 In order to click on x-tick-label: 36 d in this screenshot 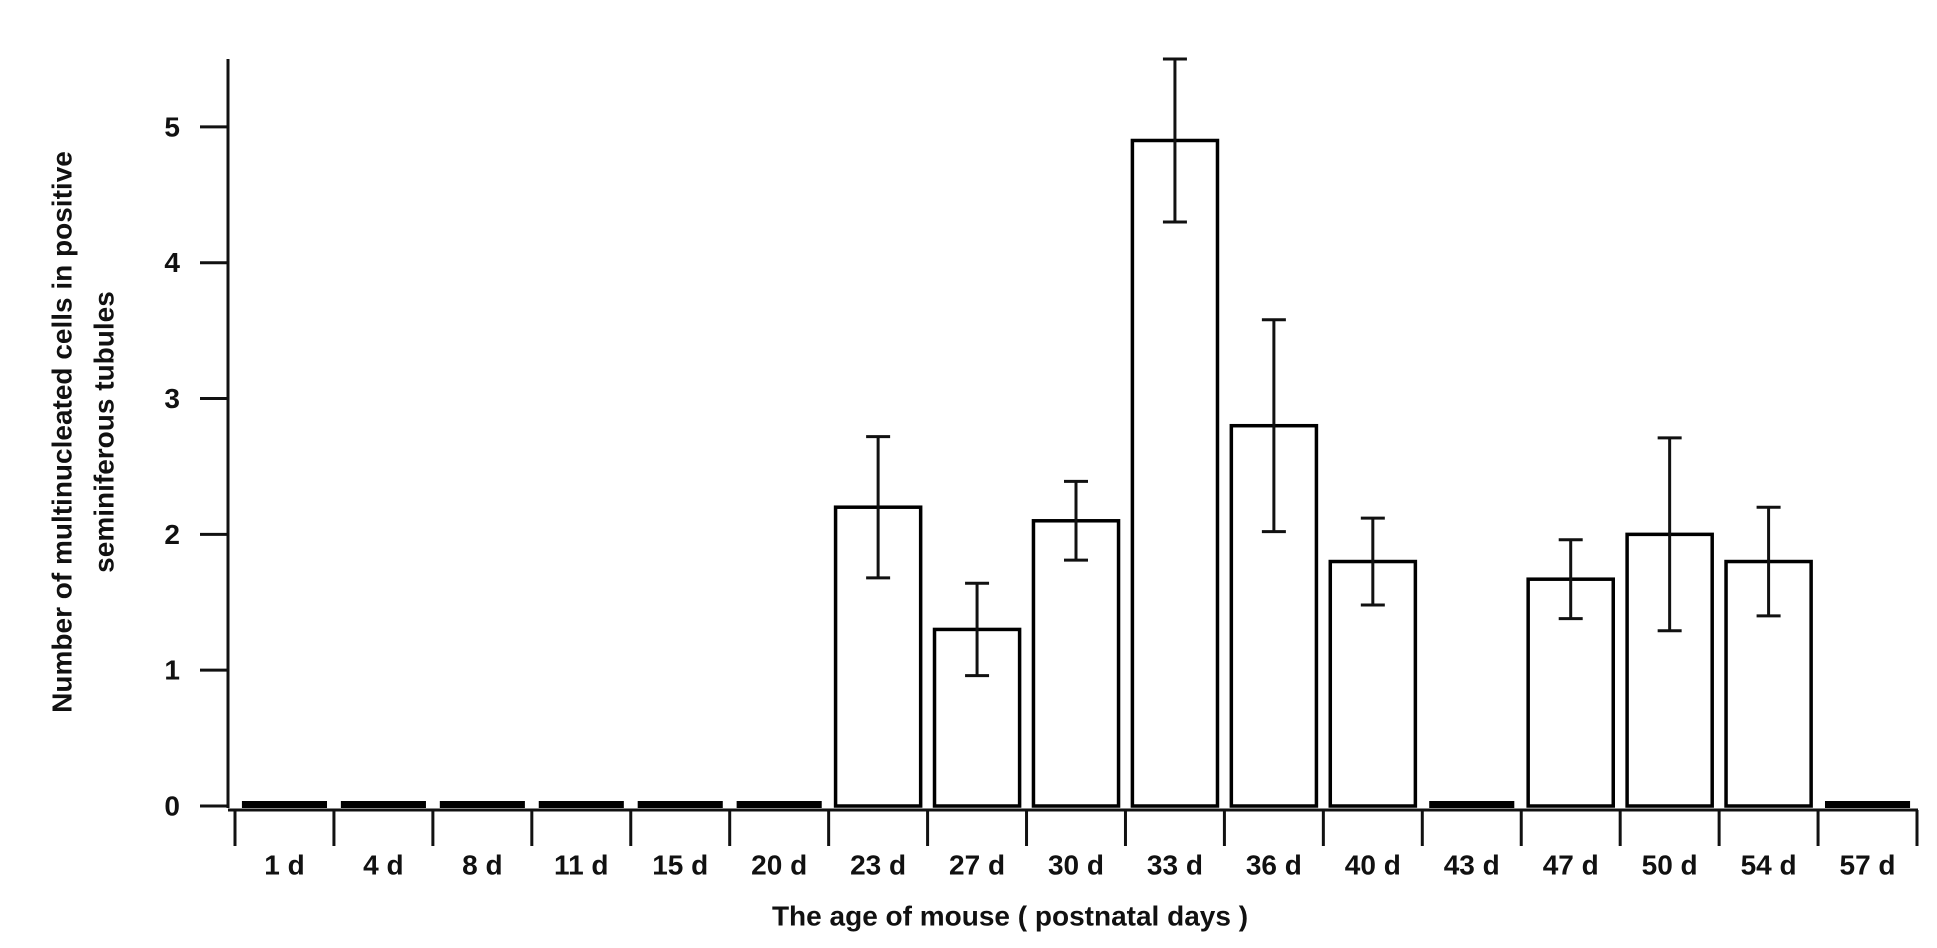, I will do `click(1274, 864)`.